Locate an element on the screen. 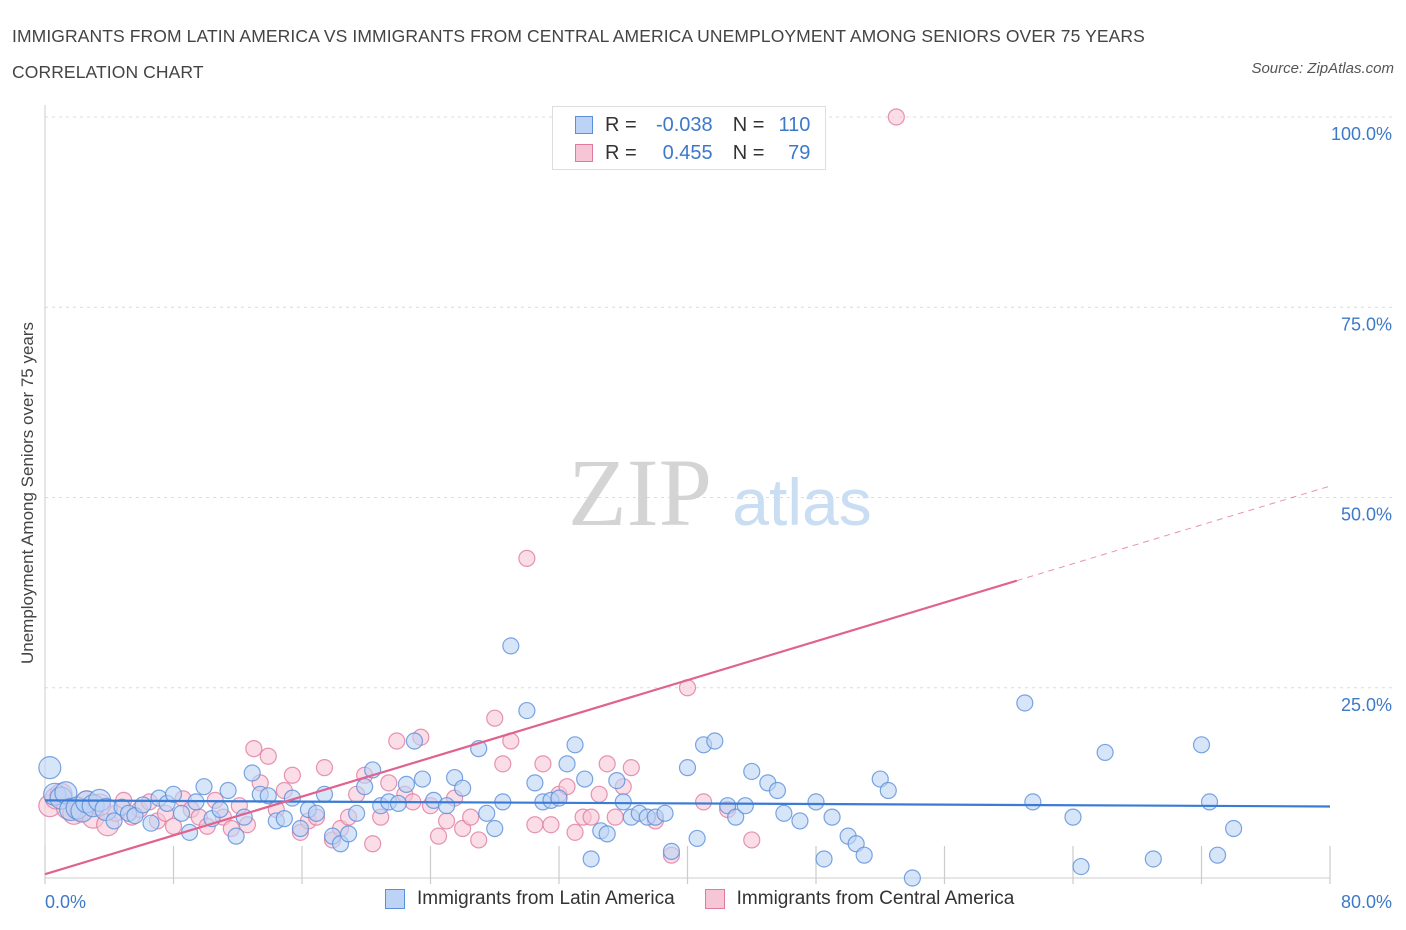  legend-r-value: -0.038 is located at coordinates (684, 124).